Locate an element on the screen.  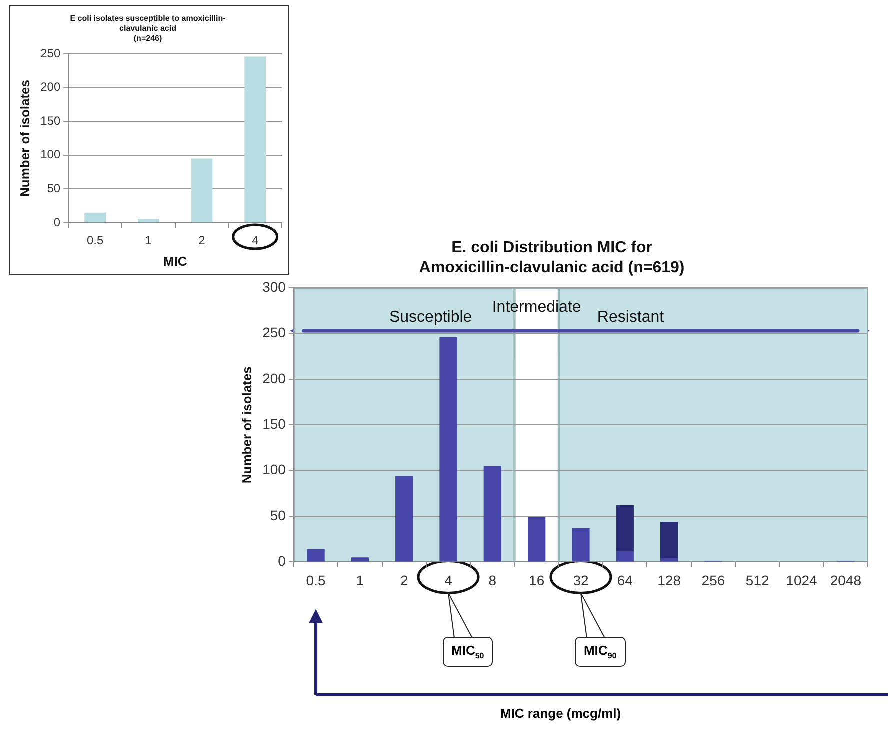
x-tick-label: 256 is located at coordinates (714, 580).